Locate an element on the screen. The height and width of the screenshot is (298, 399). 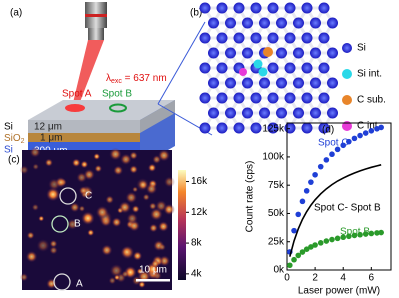
layer-sio2 is located at coordinates (84, 137).